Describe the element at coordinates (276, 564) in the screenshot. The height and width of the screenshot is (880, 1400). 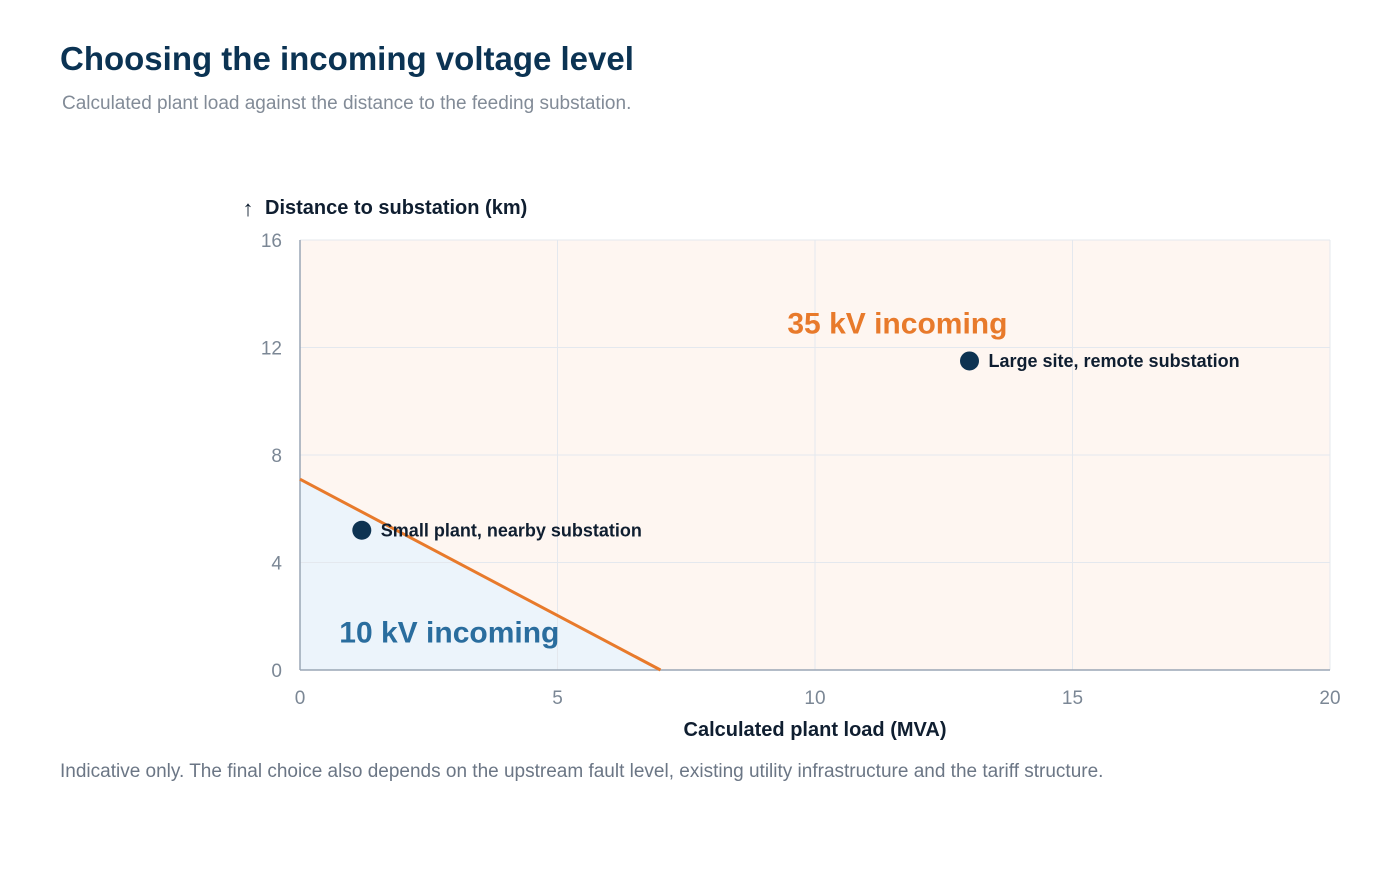
I see `y-tick-label: 4` at that location.